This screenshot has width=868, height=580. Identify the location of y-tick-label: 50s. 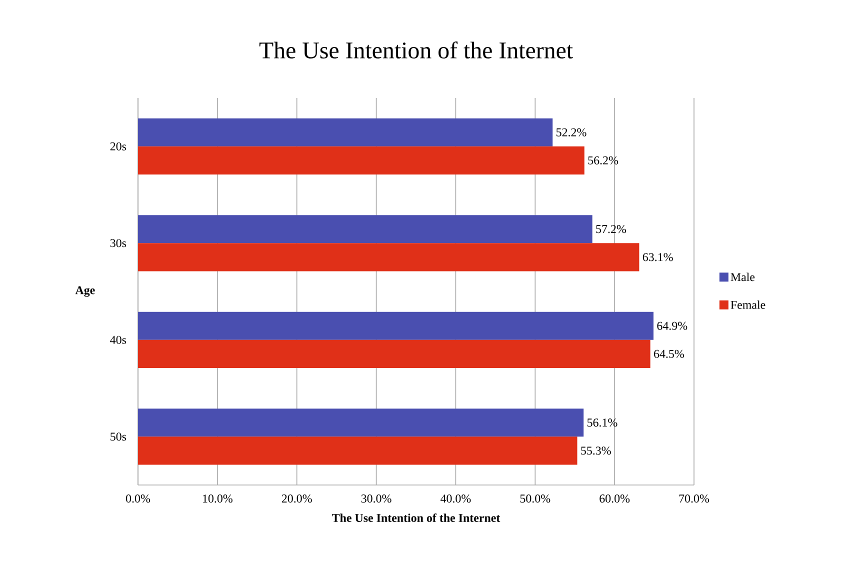
(118, 436).